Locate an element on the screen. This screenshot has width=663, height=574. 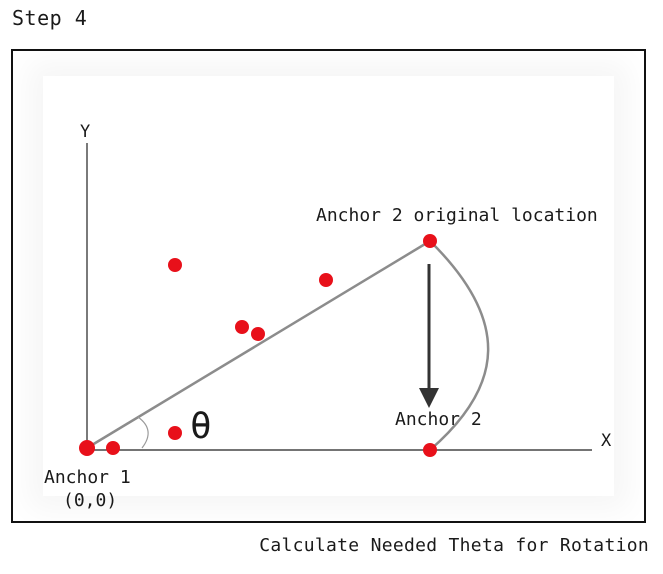
arrowhead-icon is located at coordinates (429, 398).